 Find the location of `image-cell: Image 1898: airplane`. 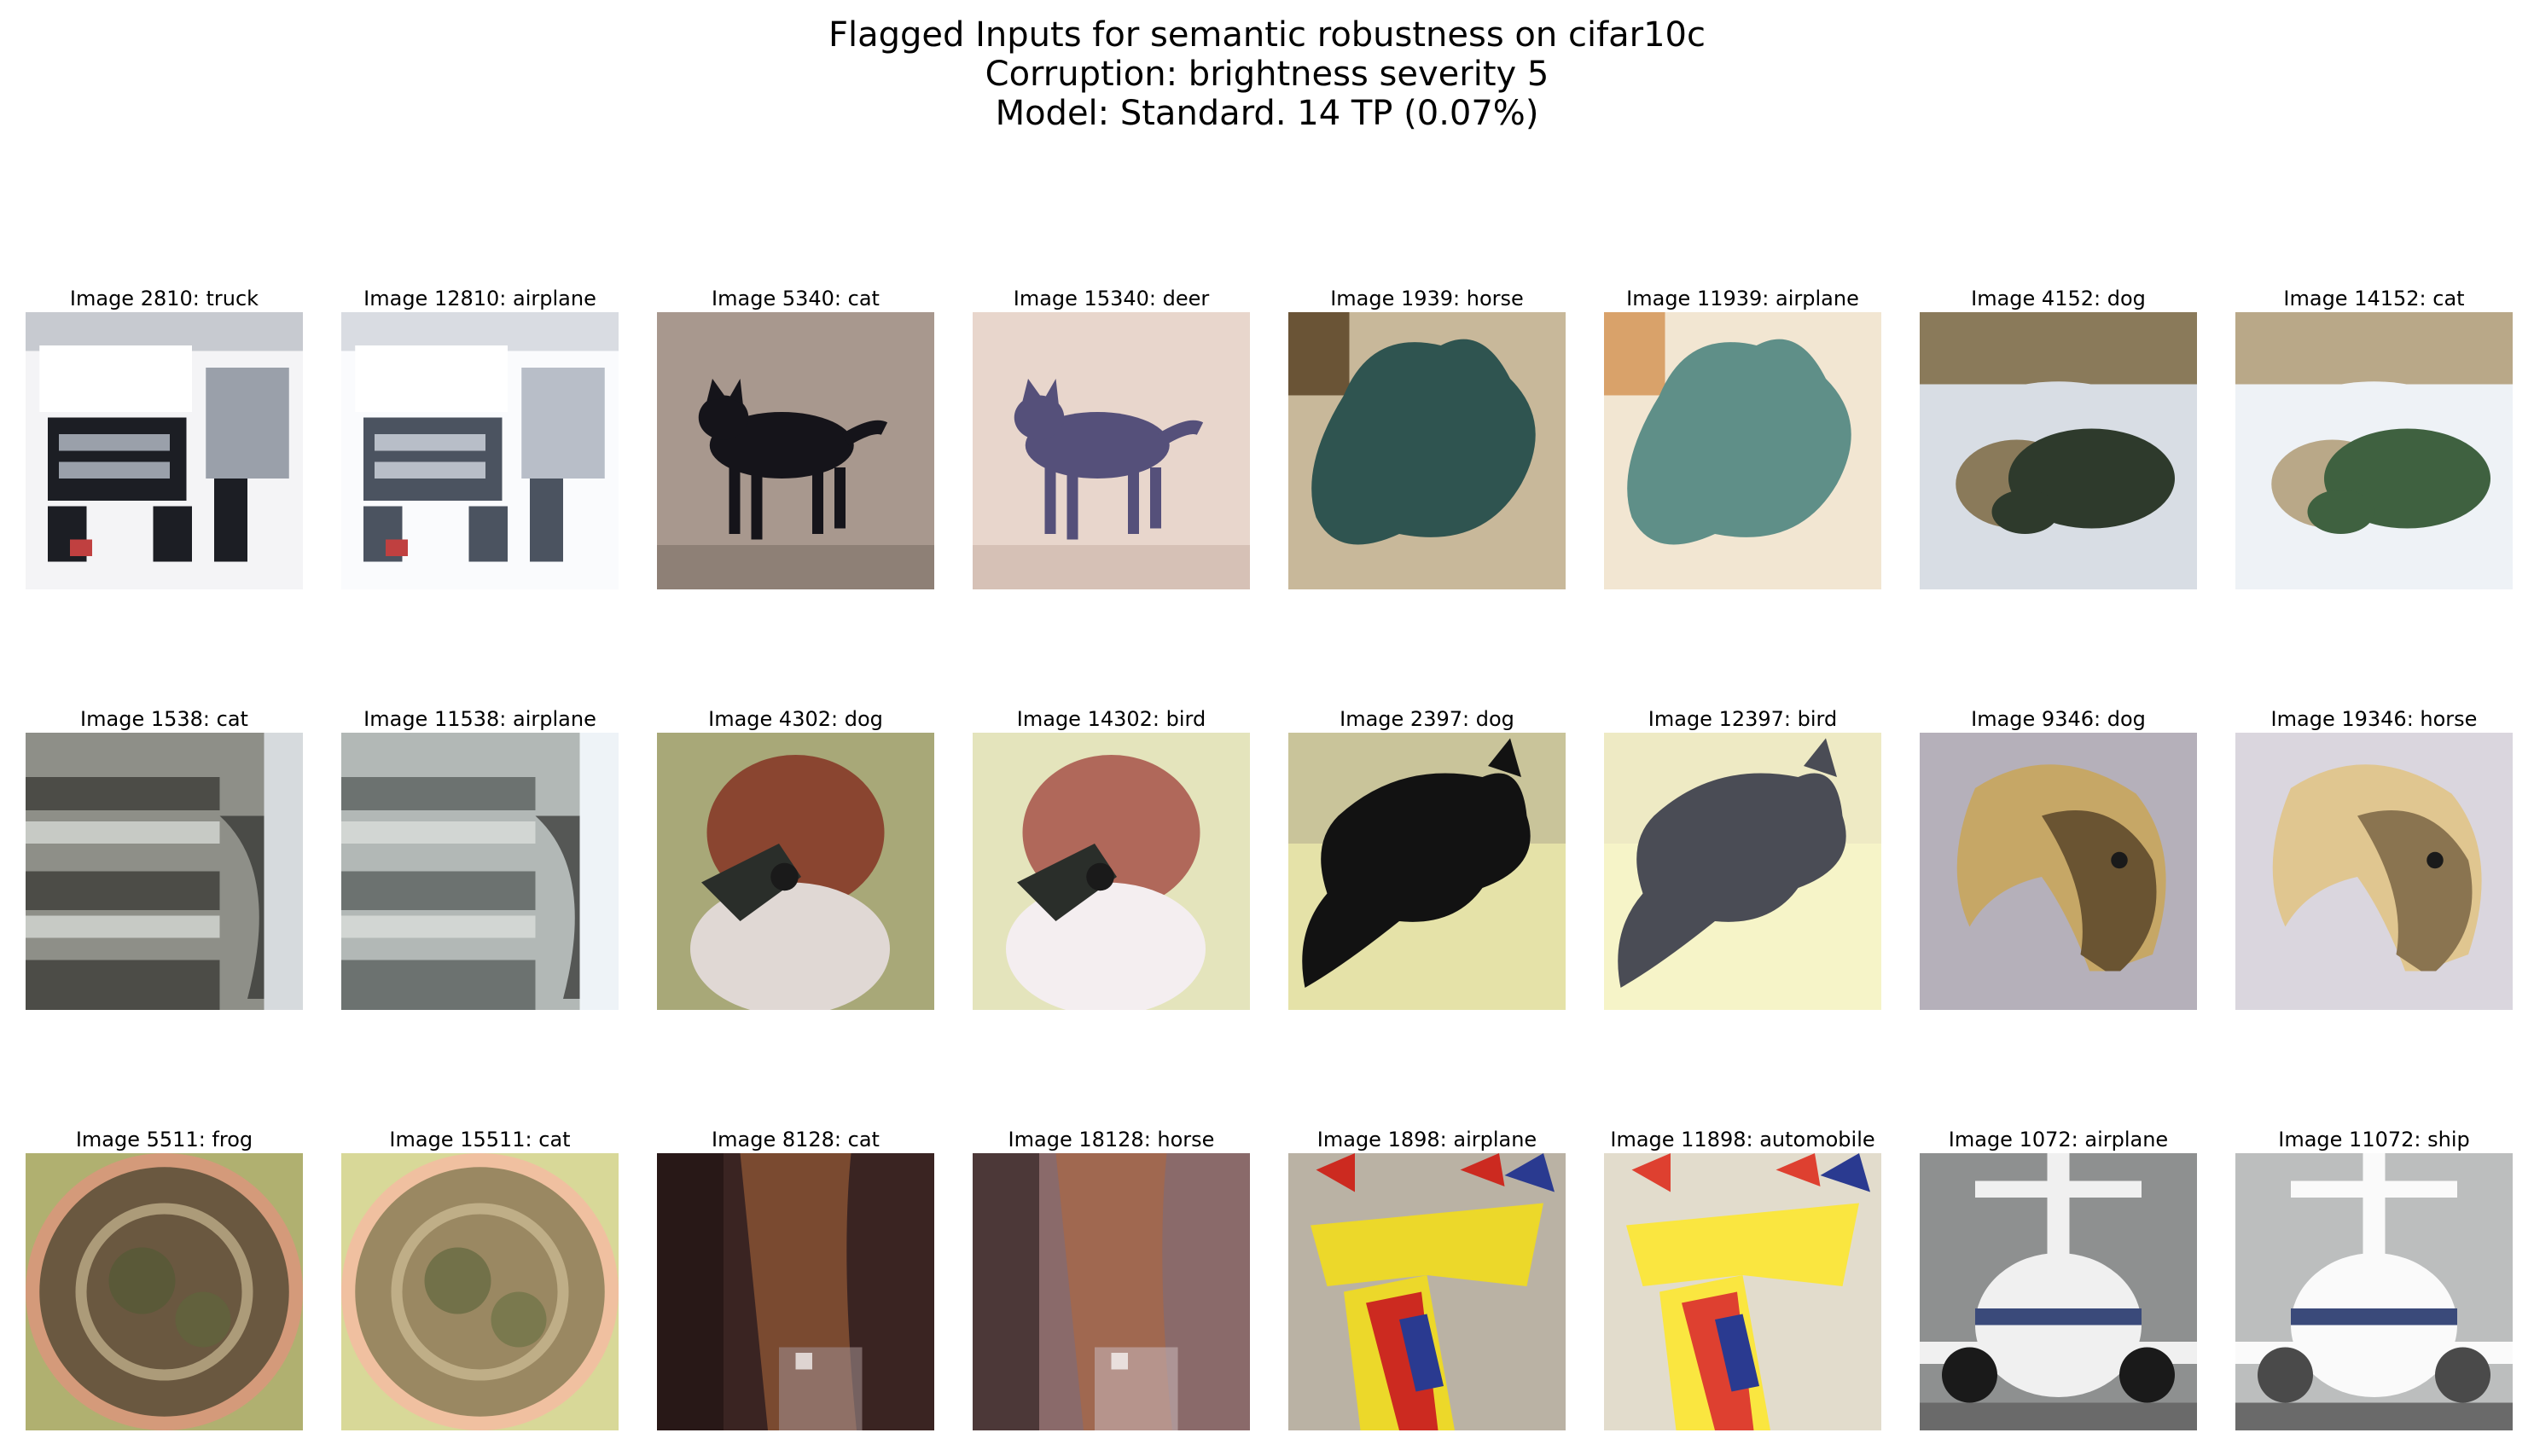

image-cell: Image 1898: airplane is located at coordinates (1427, 1283).